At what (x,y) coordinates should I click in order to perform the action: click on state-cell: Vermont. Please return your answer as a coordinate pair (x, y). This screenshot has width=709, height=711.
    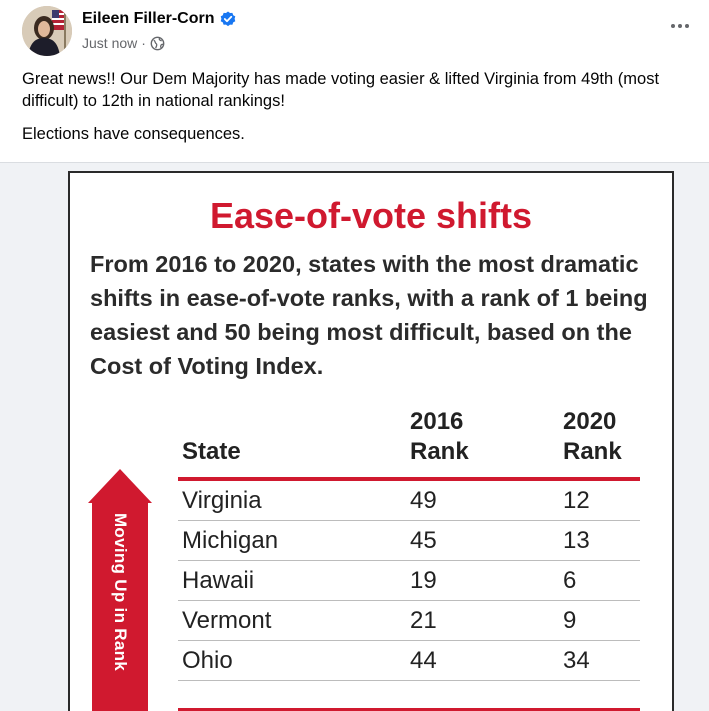
    Looking at the image, I should click on (227, 620).